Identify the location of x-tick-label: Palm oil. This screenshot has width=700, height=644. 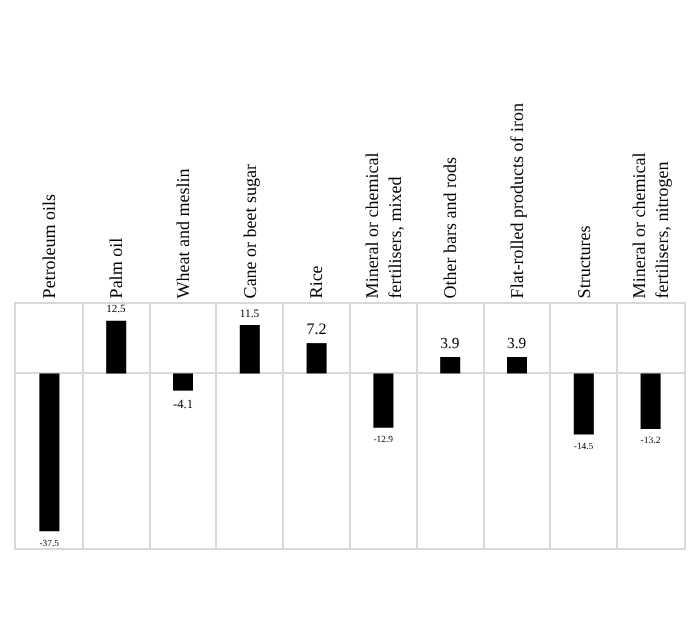
(116, 267).